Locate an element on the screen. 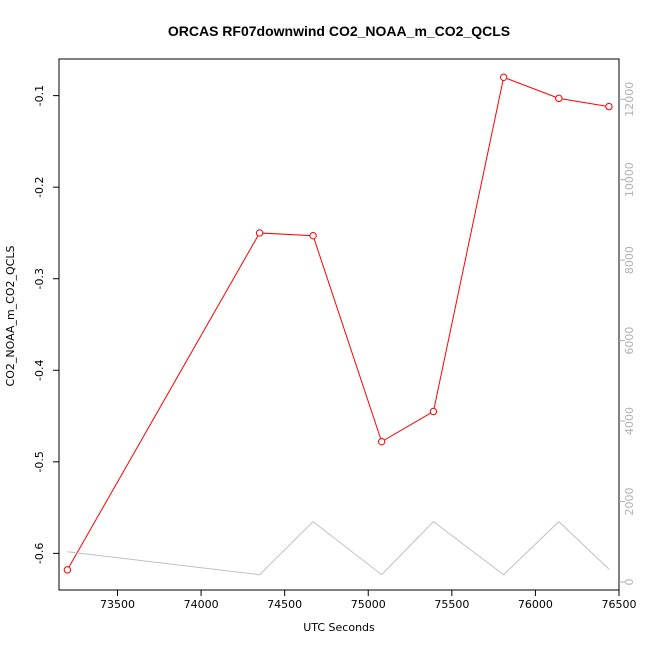 Image resolution: width=650 pixels, height=650 pixels. x-tick-label: 74000 is located at coordinates (201, 604).